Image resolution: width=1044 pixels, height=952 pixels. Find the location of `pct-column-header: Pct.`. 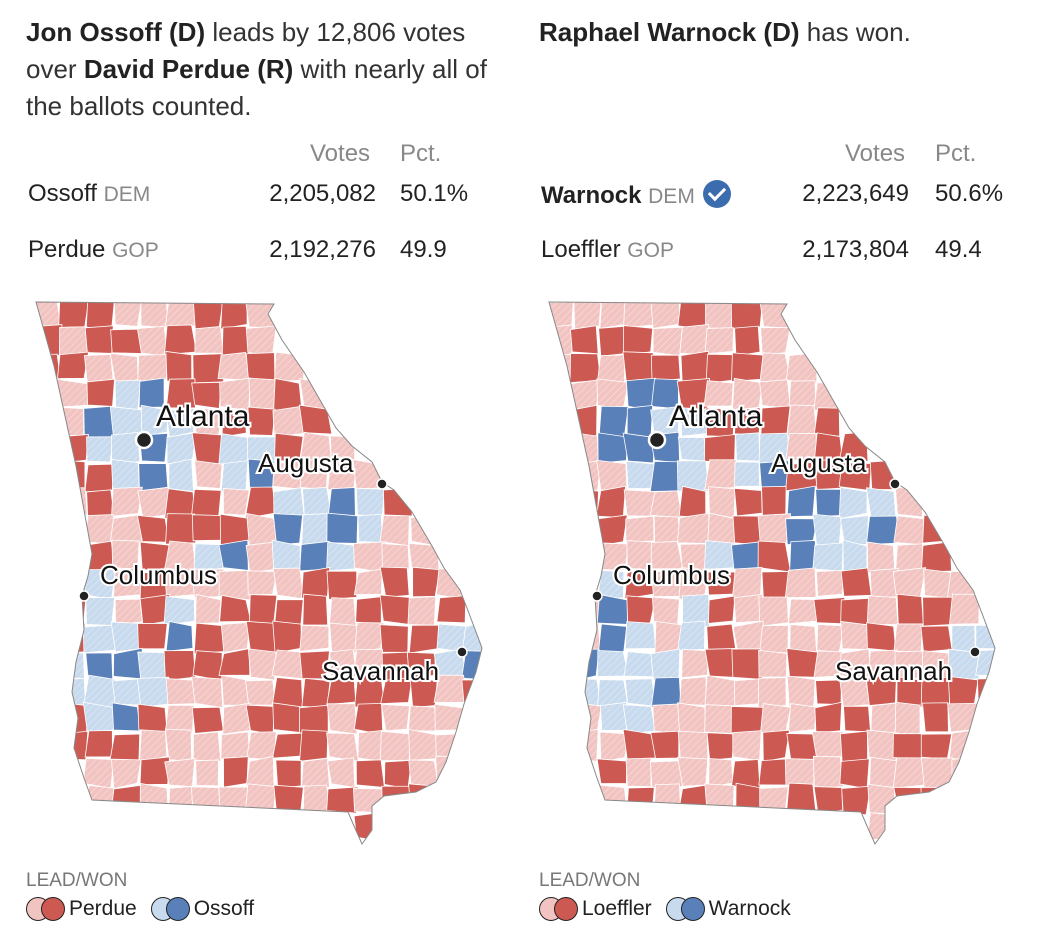

pct-column-header: Pct. is located at coordinates (956, 153).